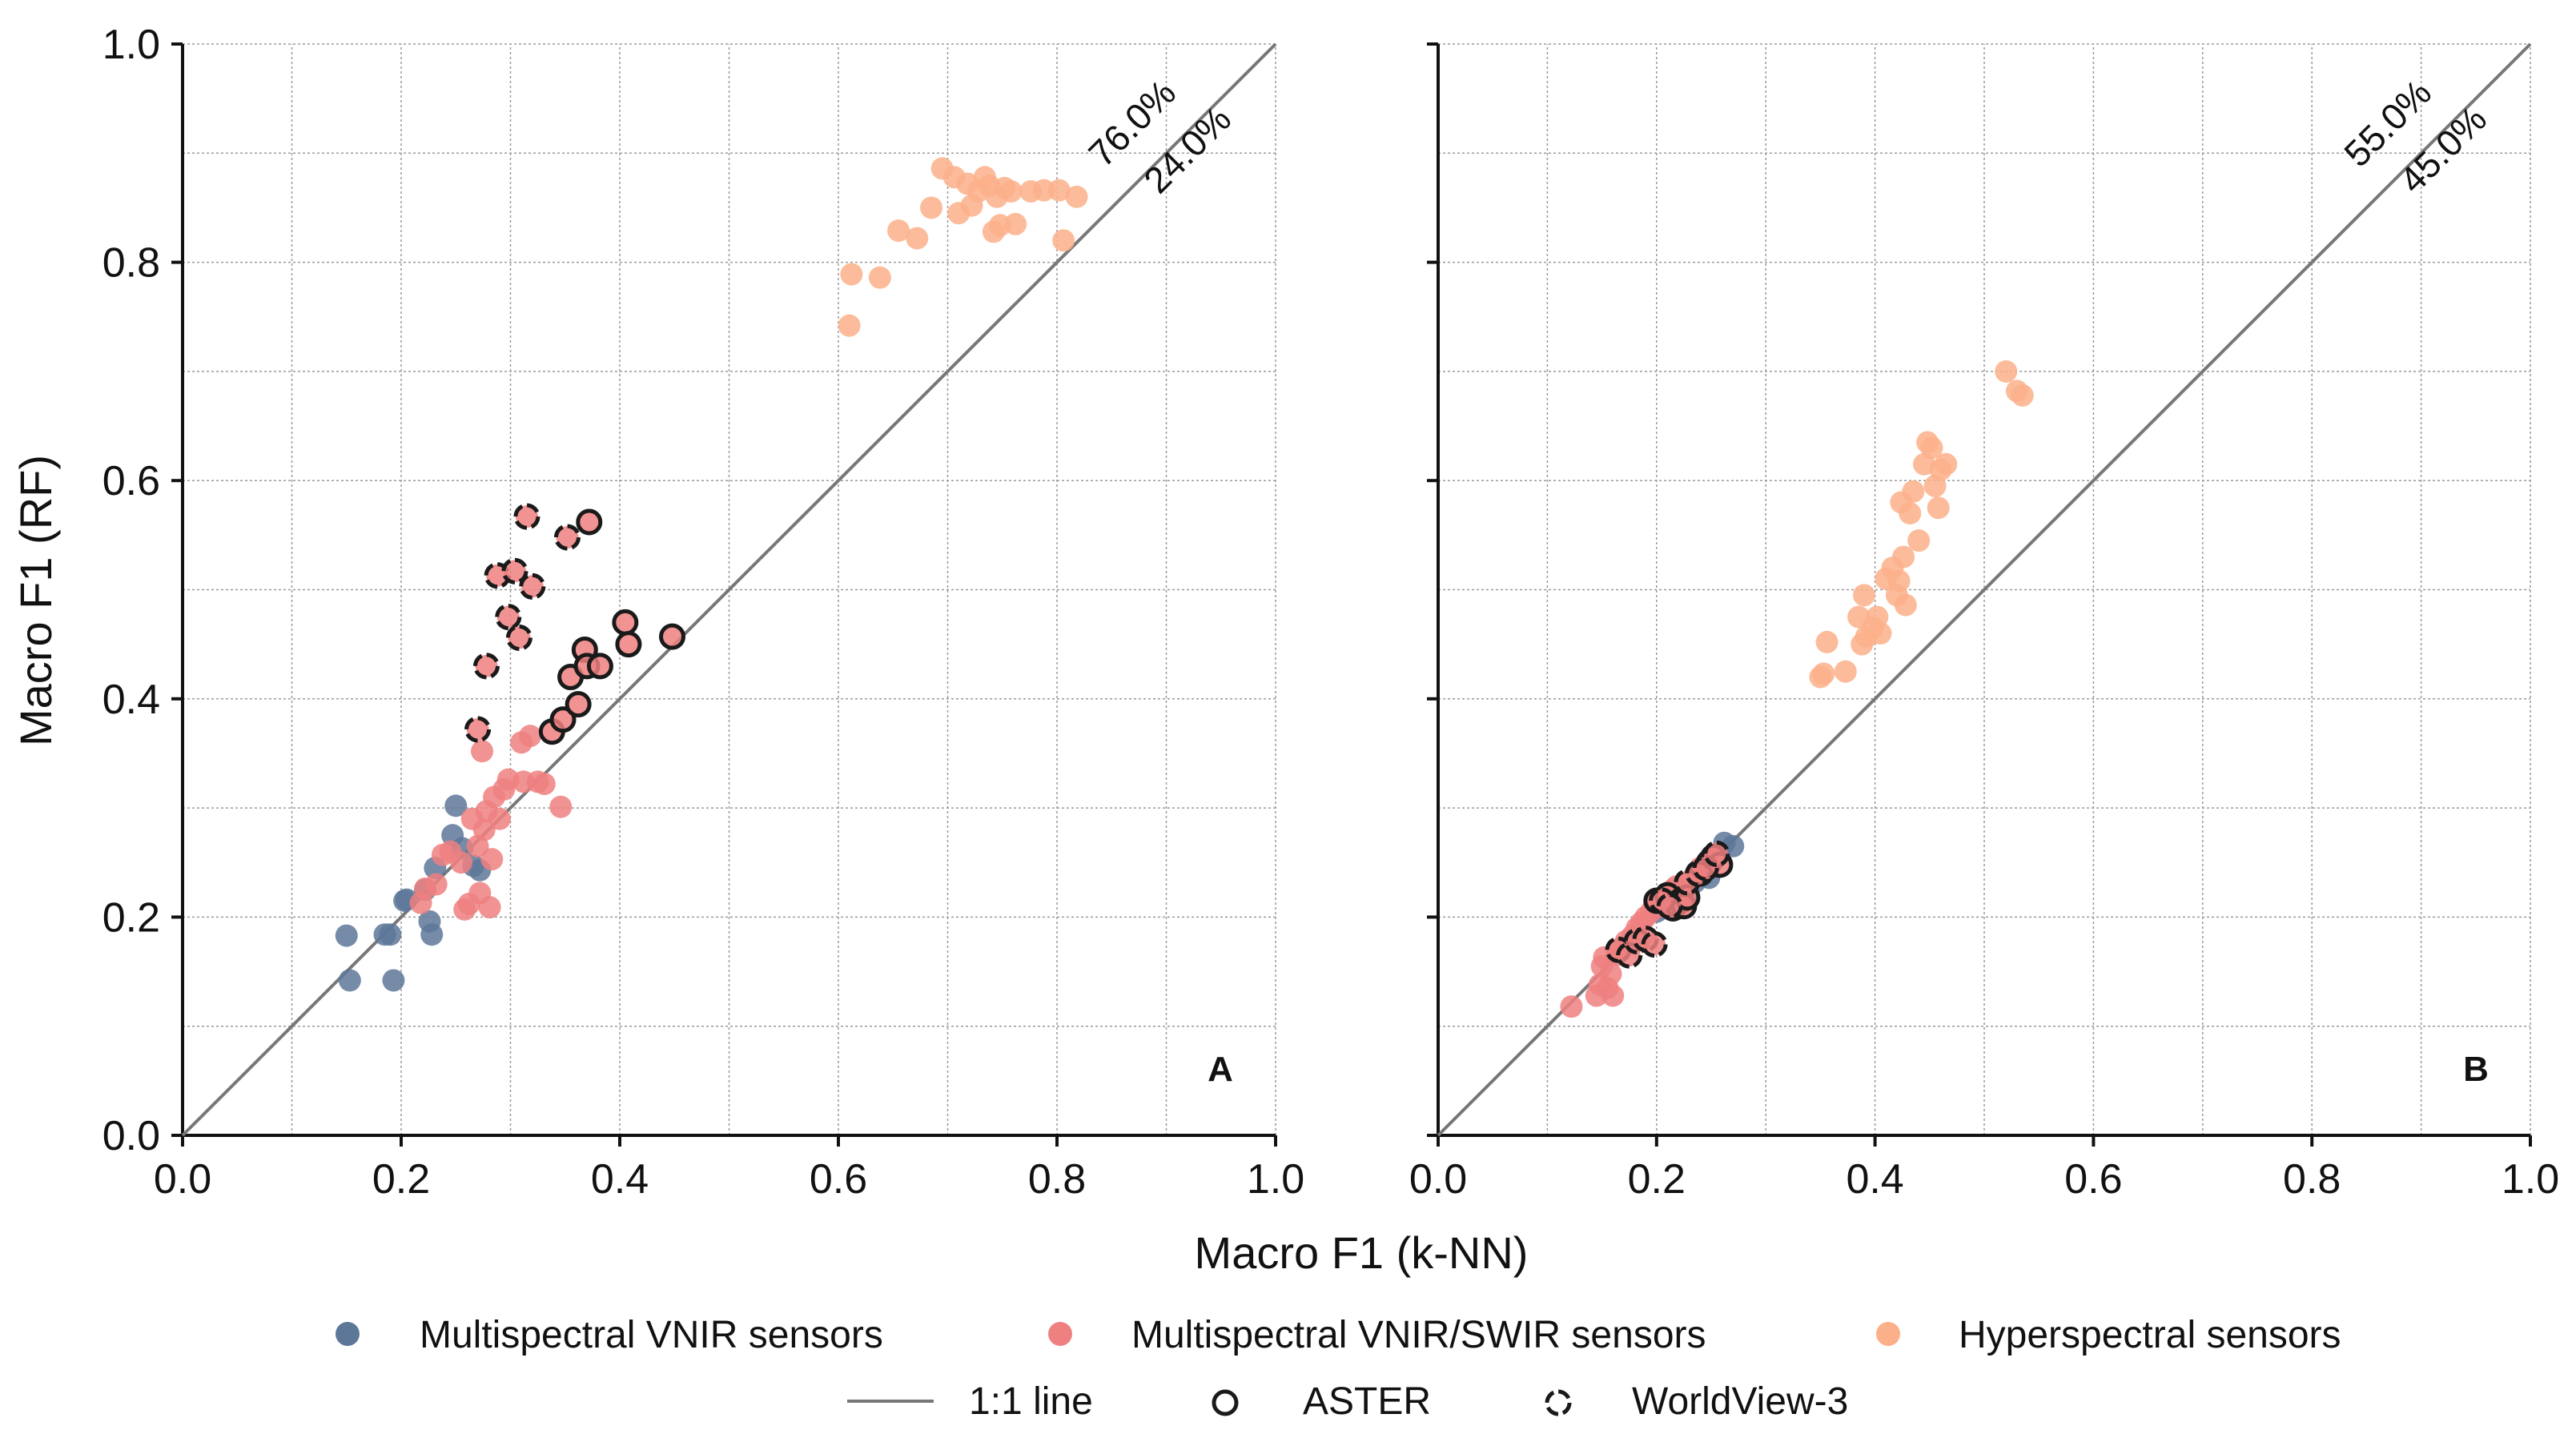 This screenshot has width=2576, height=1442. What do you see at coordinates (2312, 1179) in the screenshot?
I see `panel-b-x-tick-label: 0.8` at bounding box center [2312, 1179].